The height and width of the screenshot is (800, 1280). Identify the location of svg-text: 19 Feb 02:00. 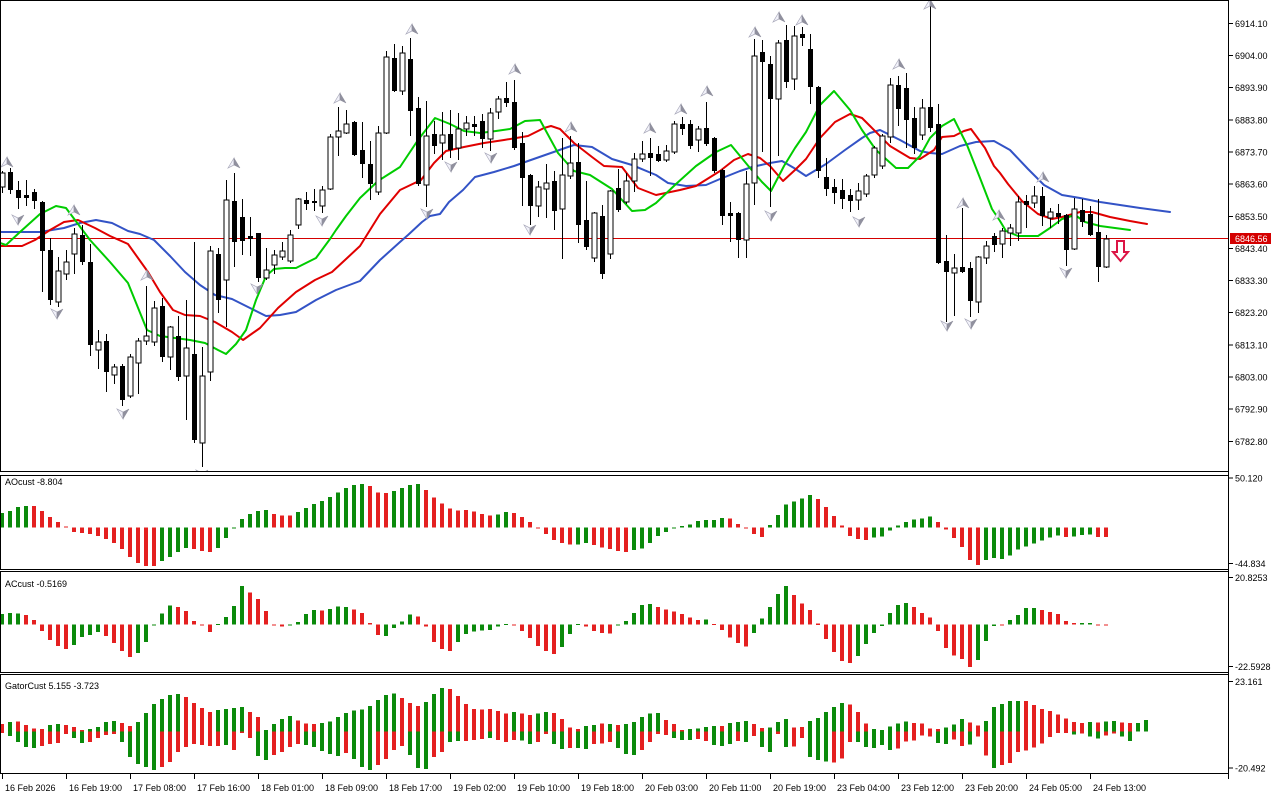
(479, 788).